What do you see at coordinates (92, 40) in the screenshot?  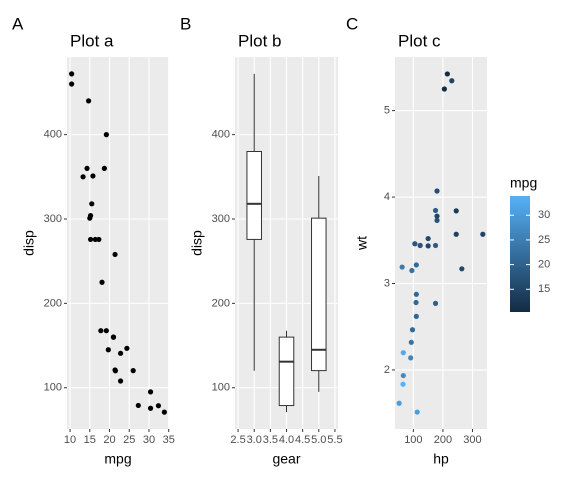 I see `plot-title: Plot a` at bounding box center [92, 40].